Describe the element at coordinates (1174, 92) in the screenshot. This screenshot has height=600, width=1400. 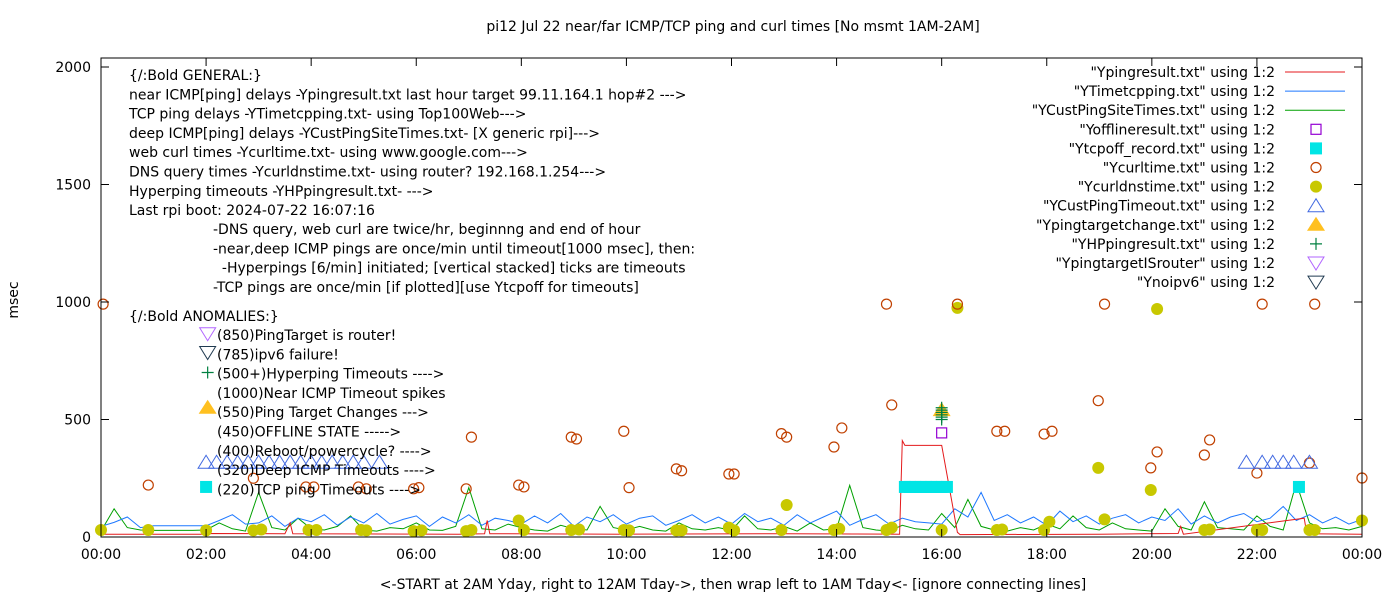
I see `legend-label: "YTimetcpping.txt" using 1:2` at that location.